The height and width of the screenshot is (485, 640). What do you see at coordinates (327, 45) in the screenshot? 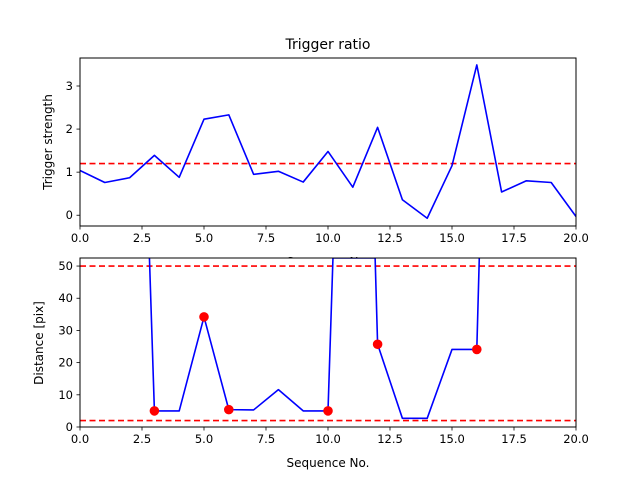
I see `top-chart-title: Trigger ratio` at bounding box center [327, 45].